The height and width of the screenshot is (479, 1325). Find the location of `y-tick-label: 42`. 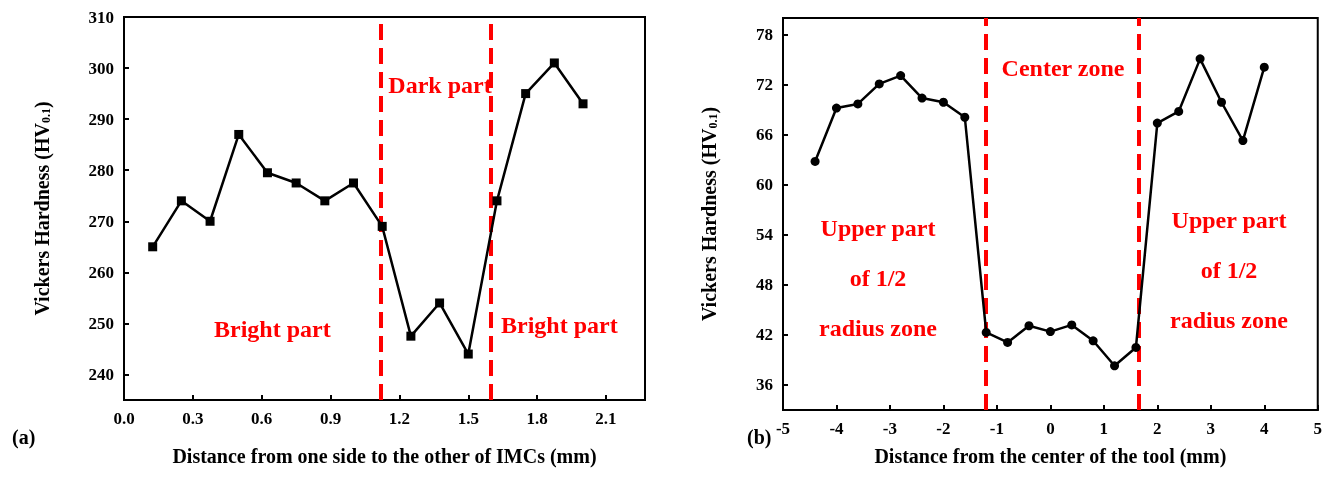

y-tick-label: 42 is located at coordinates (764, 335).